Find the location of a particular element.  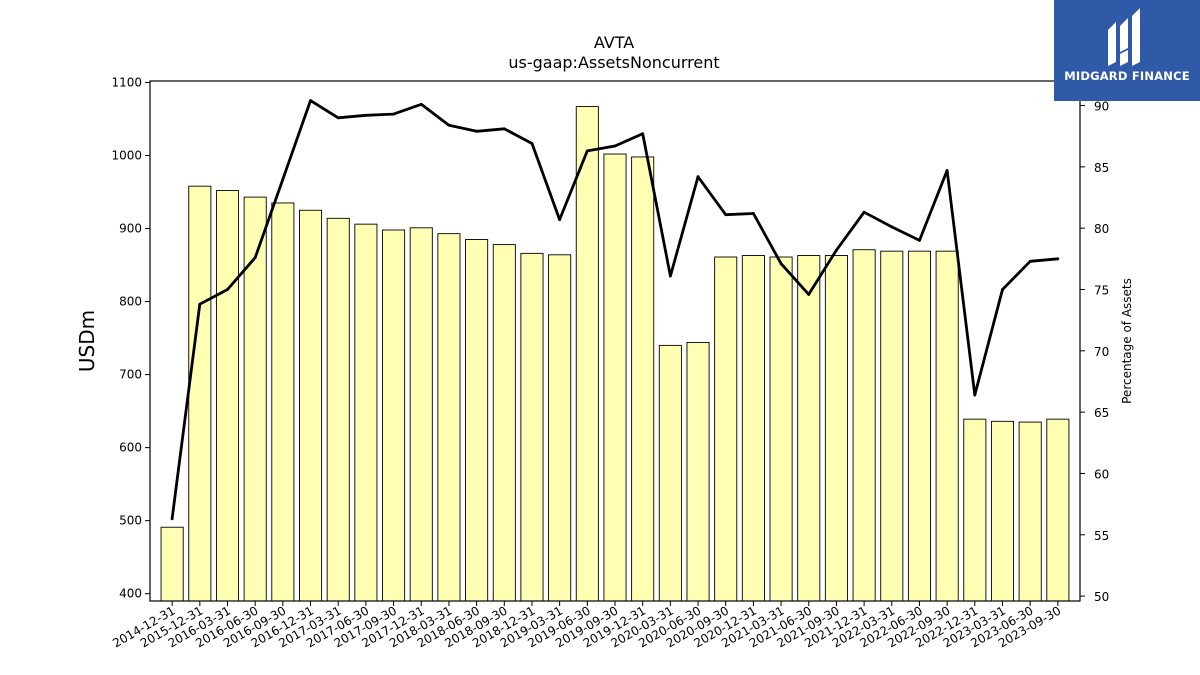

y2-axis-ticks: 50 55 60 65 70 75 80 85 90 is located at coordinates (1094, 352).